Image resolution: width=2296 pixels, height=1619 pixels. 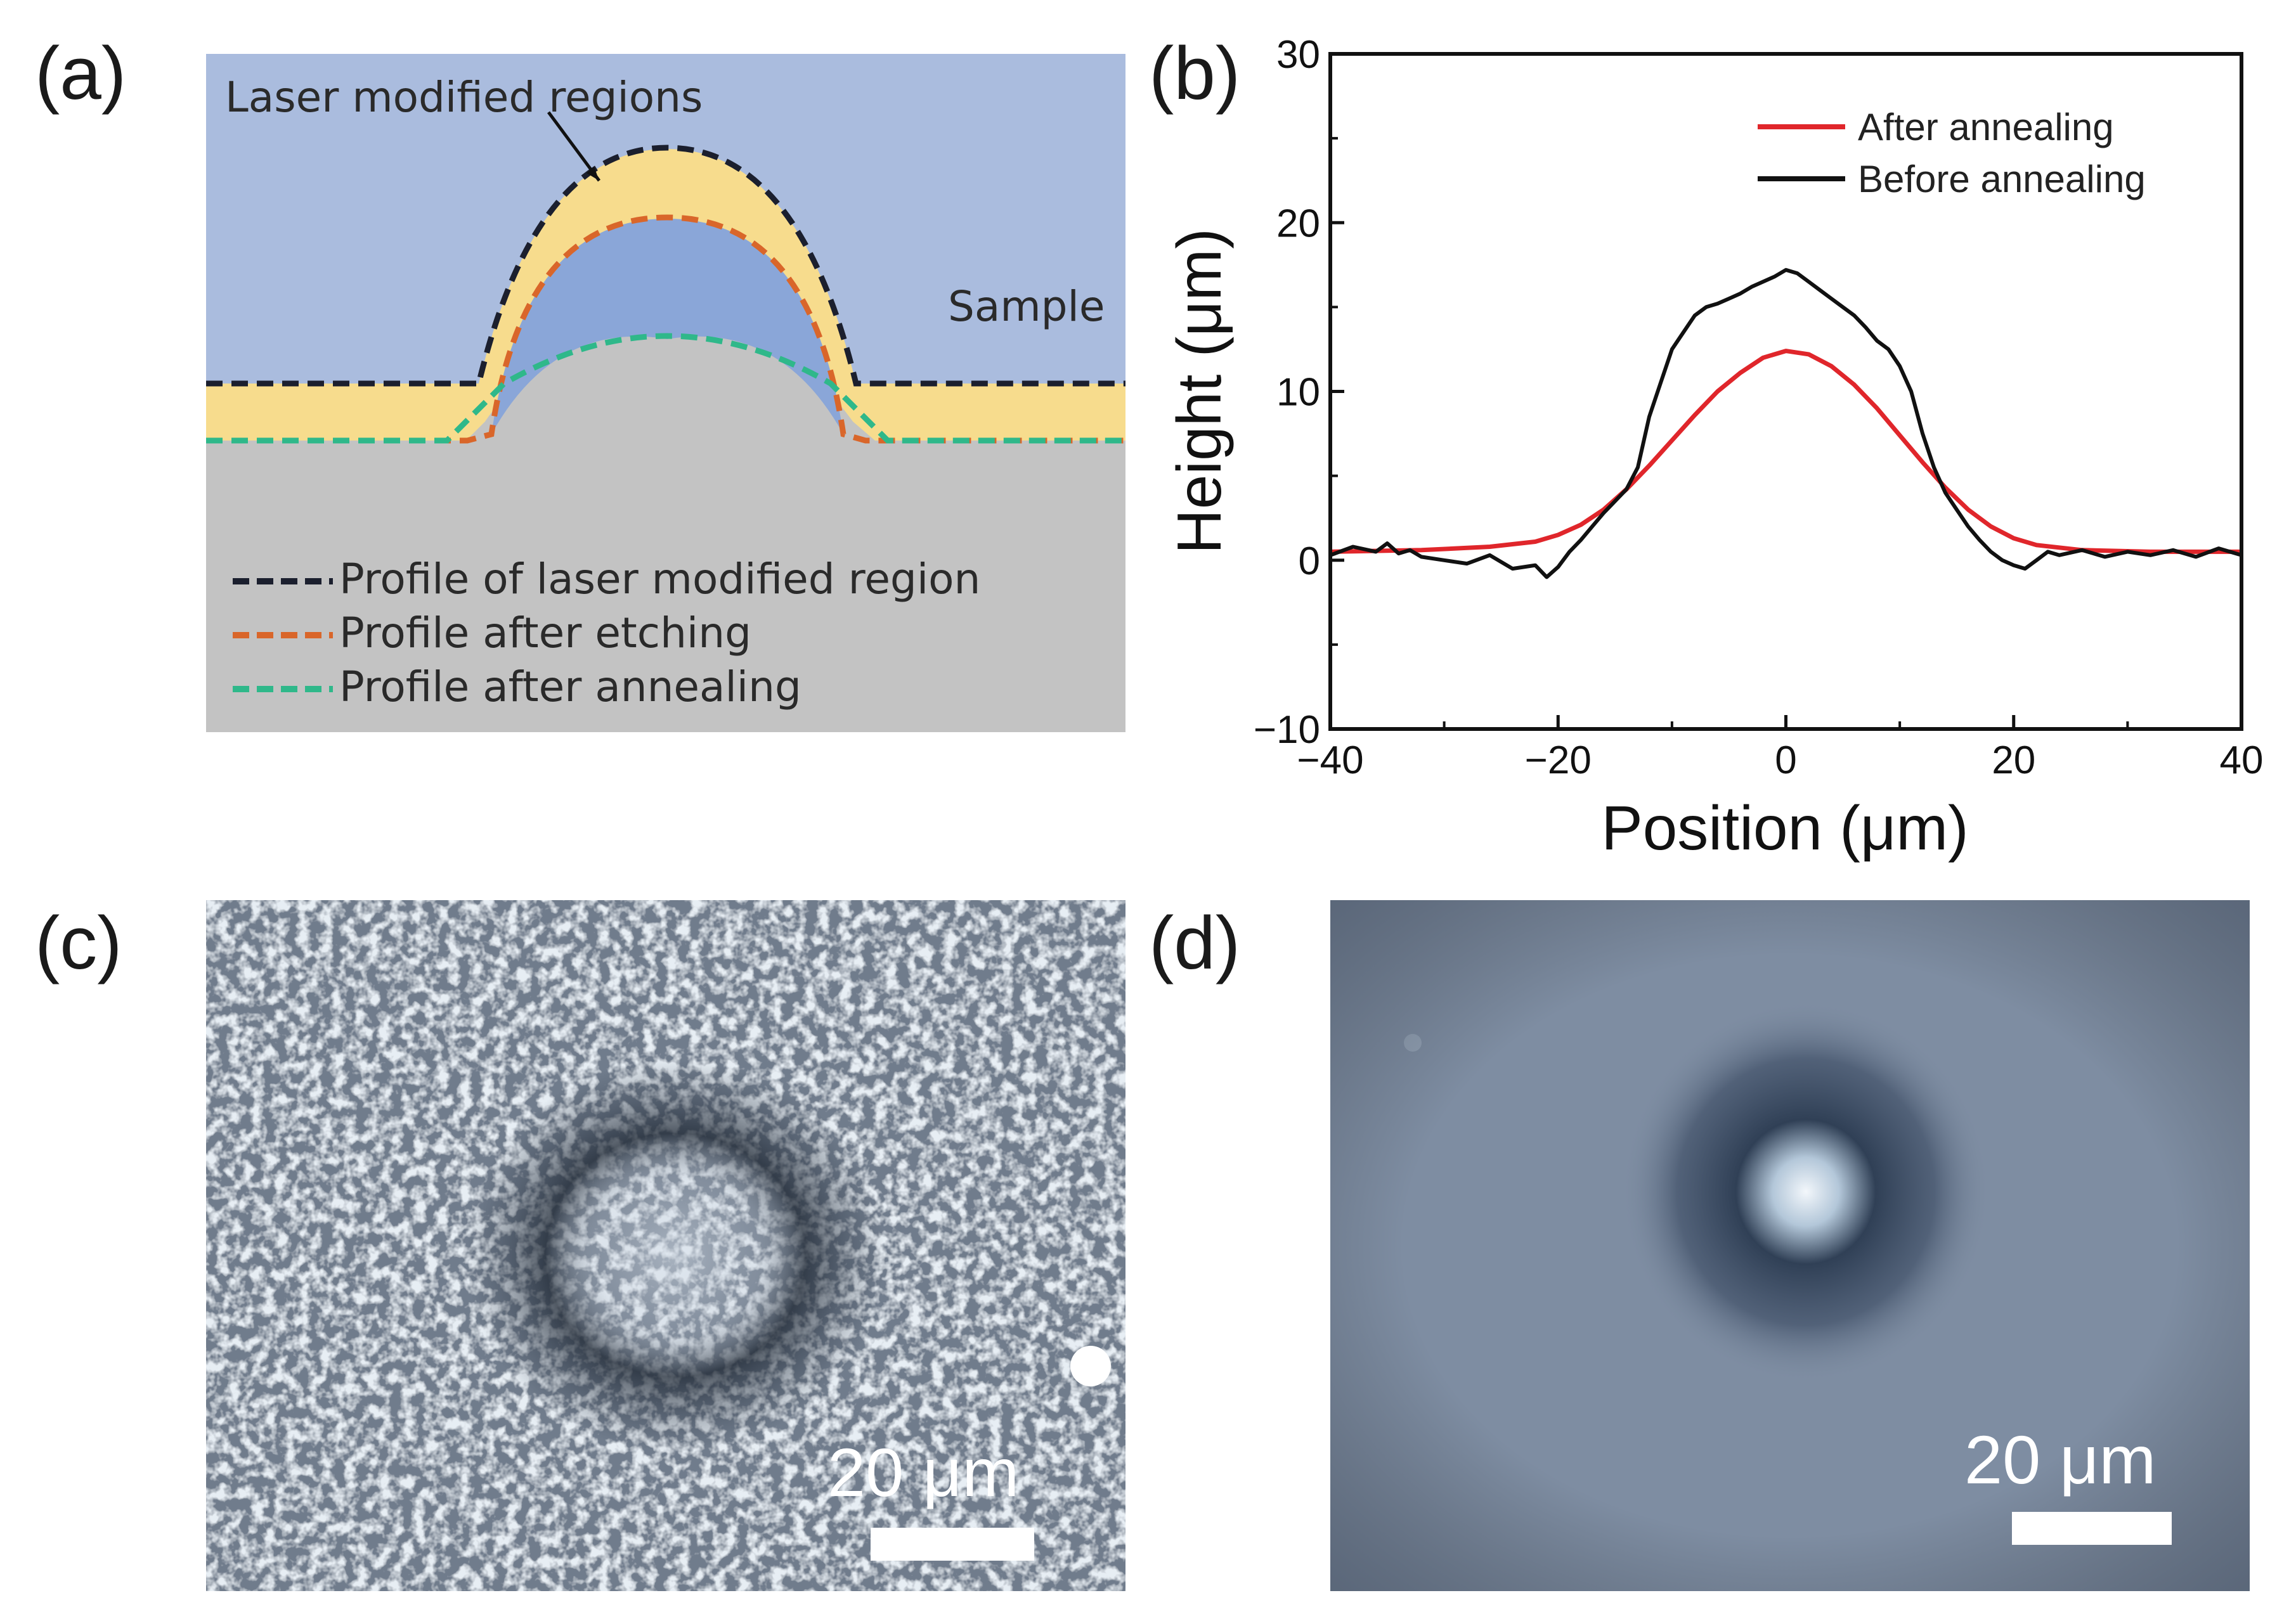 What do you see at coordinates (1287, 730) in the screenshot?
I see `y-tick-label: −10` at bounding box center [1287, 730].